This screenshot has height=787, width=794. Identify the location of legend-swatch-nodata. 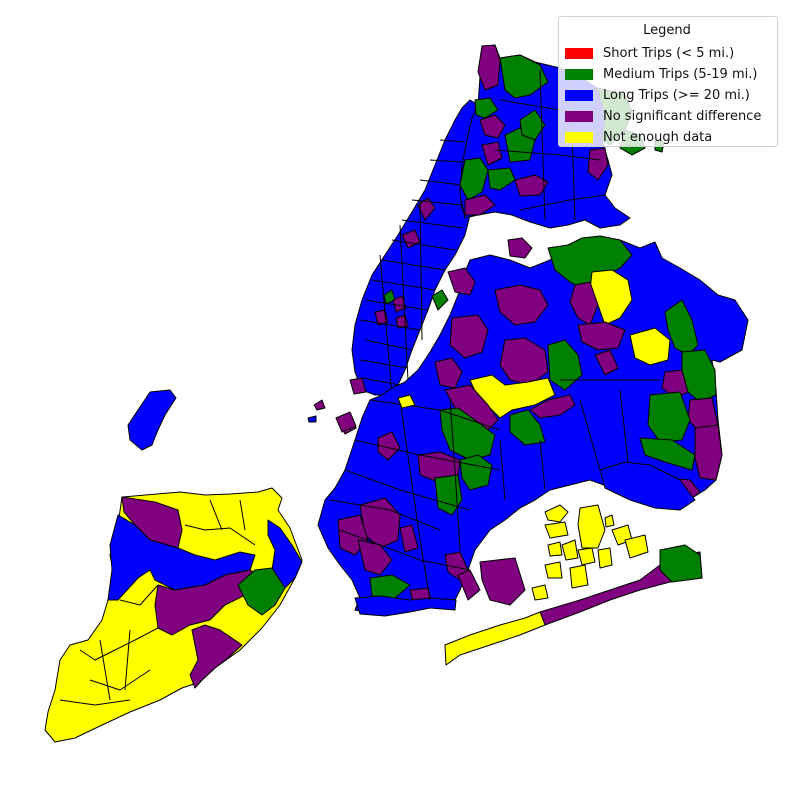
(579, 137).